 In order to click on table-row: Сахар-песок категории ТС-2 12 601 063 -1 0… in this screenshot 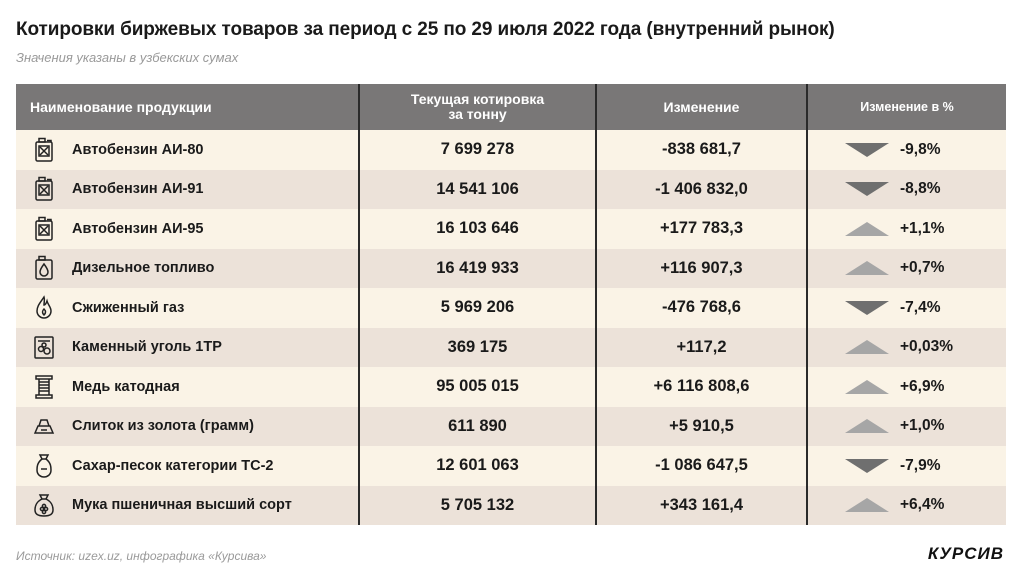, I will do `click(511, 466)`.